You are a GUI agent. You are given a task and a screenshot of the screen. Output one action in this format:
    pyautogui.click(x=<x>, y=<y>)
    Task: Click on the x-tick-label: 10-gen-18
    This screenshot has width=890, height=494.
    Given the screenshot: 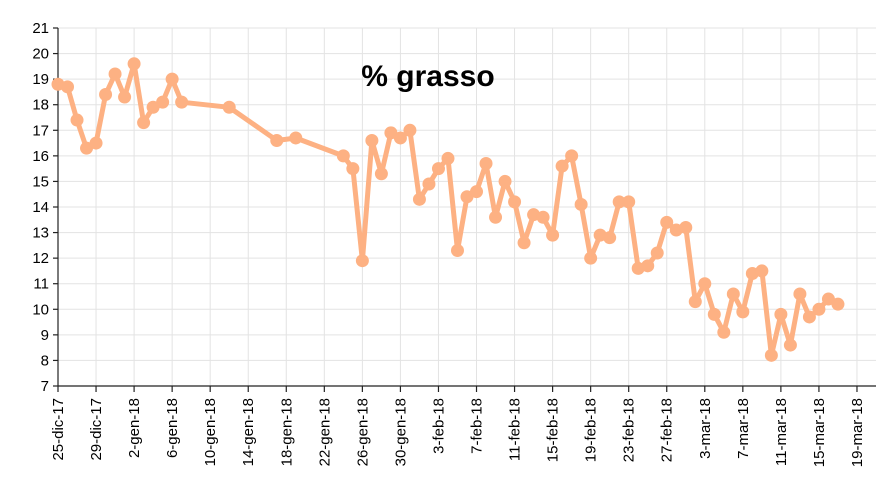 What is the action you would take?
    pyautogui.click(x=210, y=432)
    